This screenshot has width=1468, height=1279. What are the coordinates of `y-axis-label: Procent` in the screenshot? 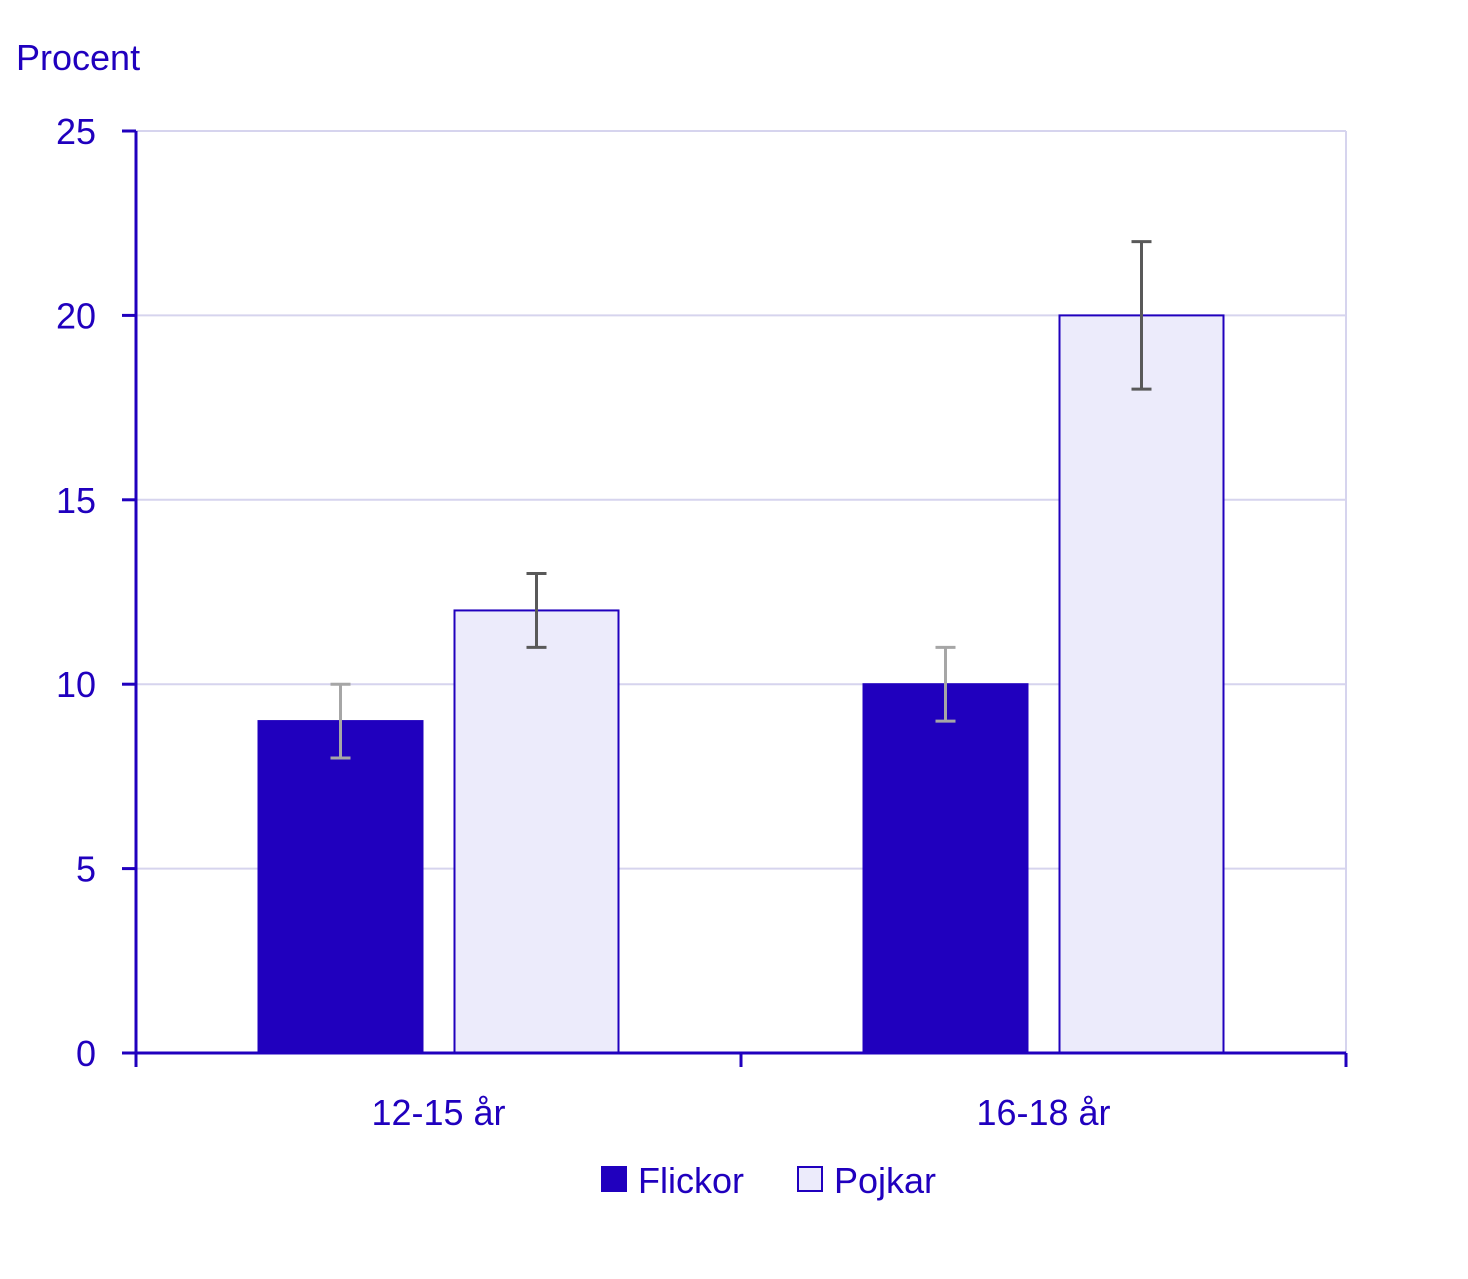 It's located at (78, 57).